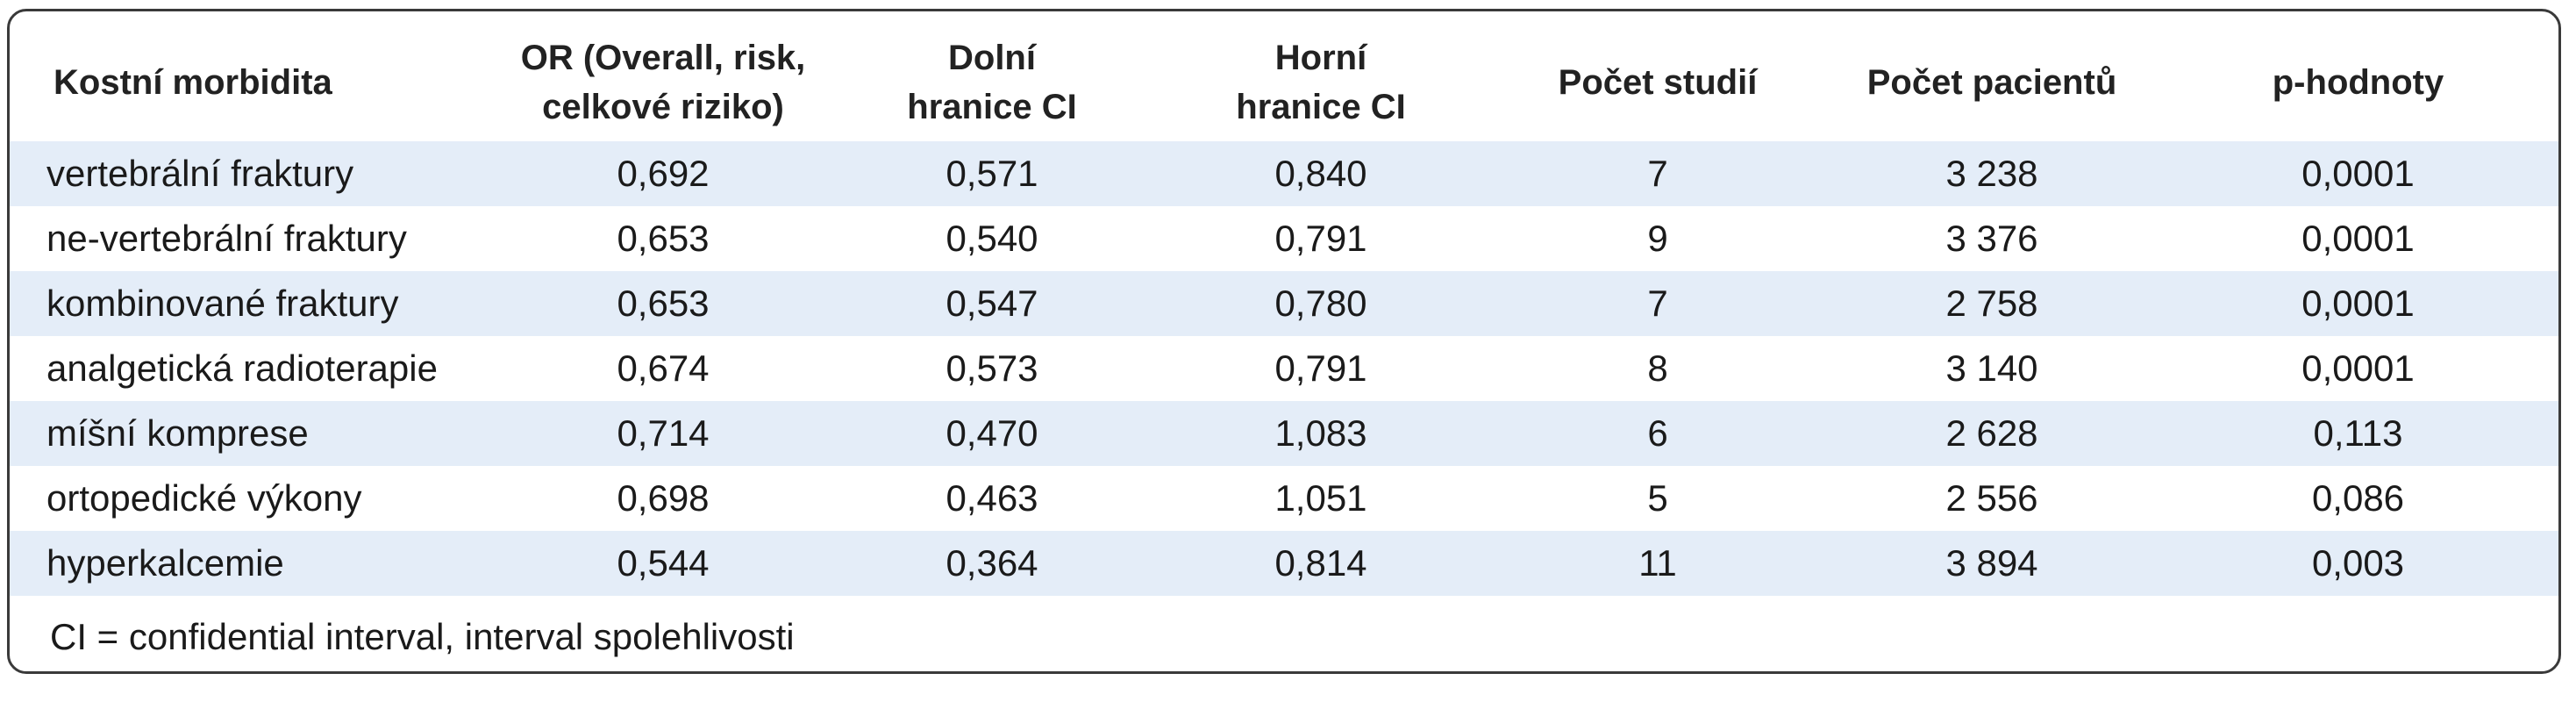 This screenshot has width=2576, height=702. I want to click on cell-morbidity: kombinované fraktury, so click(252, 303).